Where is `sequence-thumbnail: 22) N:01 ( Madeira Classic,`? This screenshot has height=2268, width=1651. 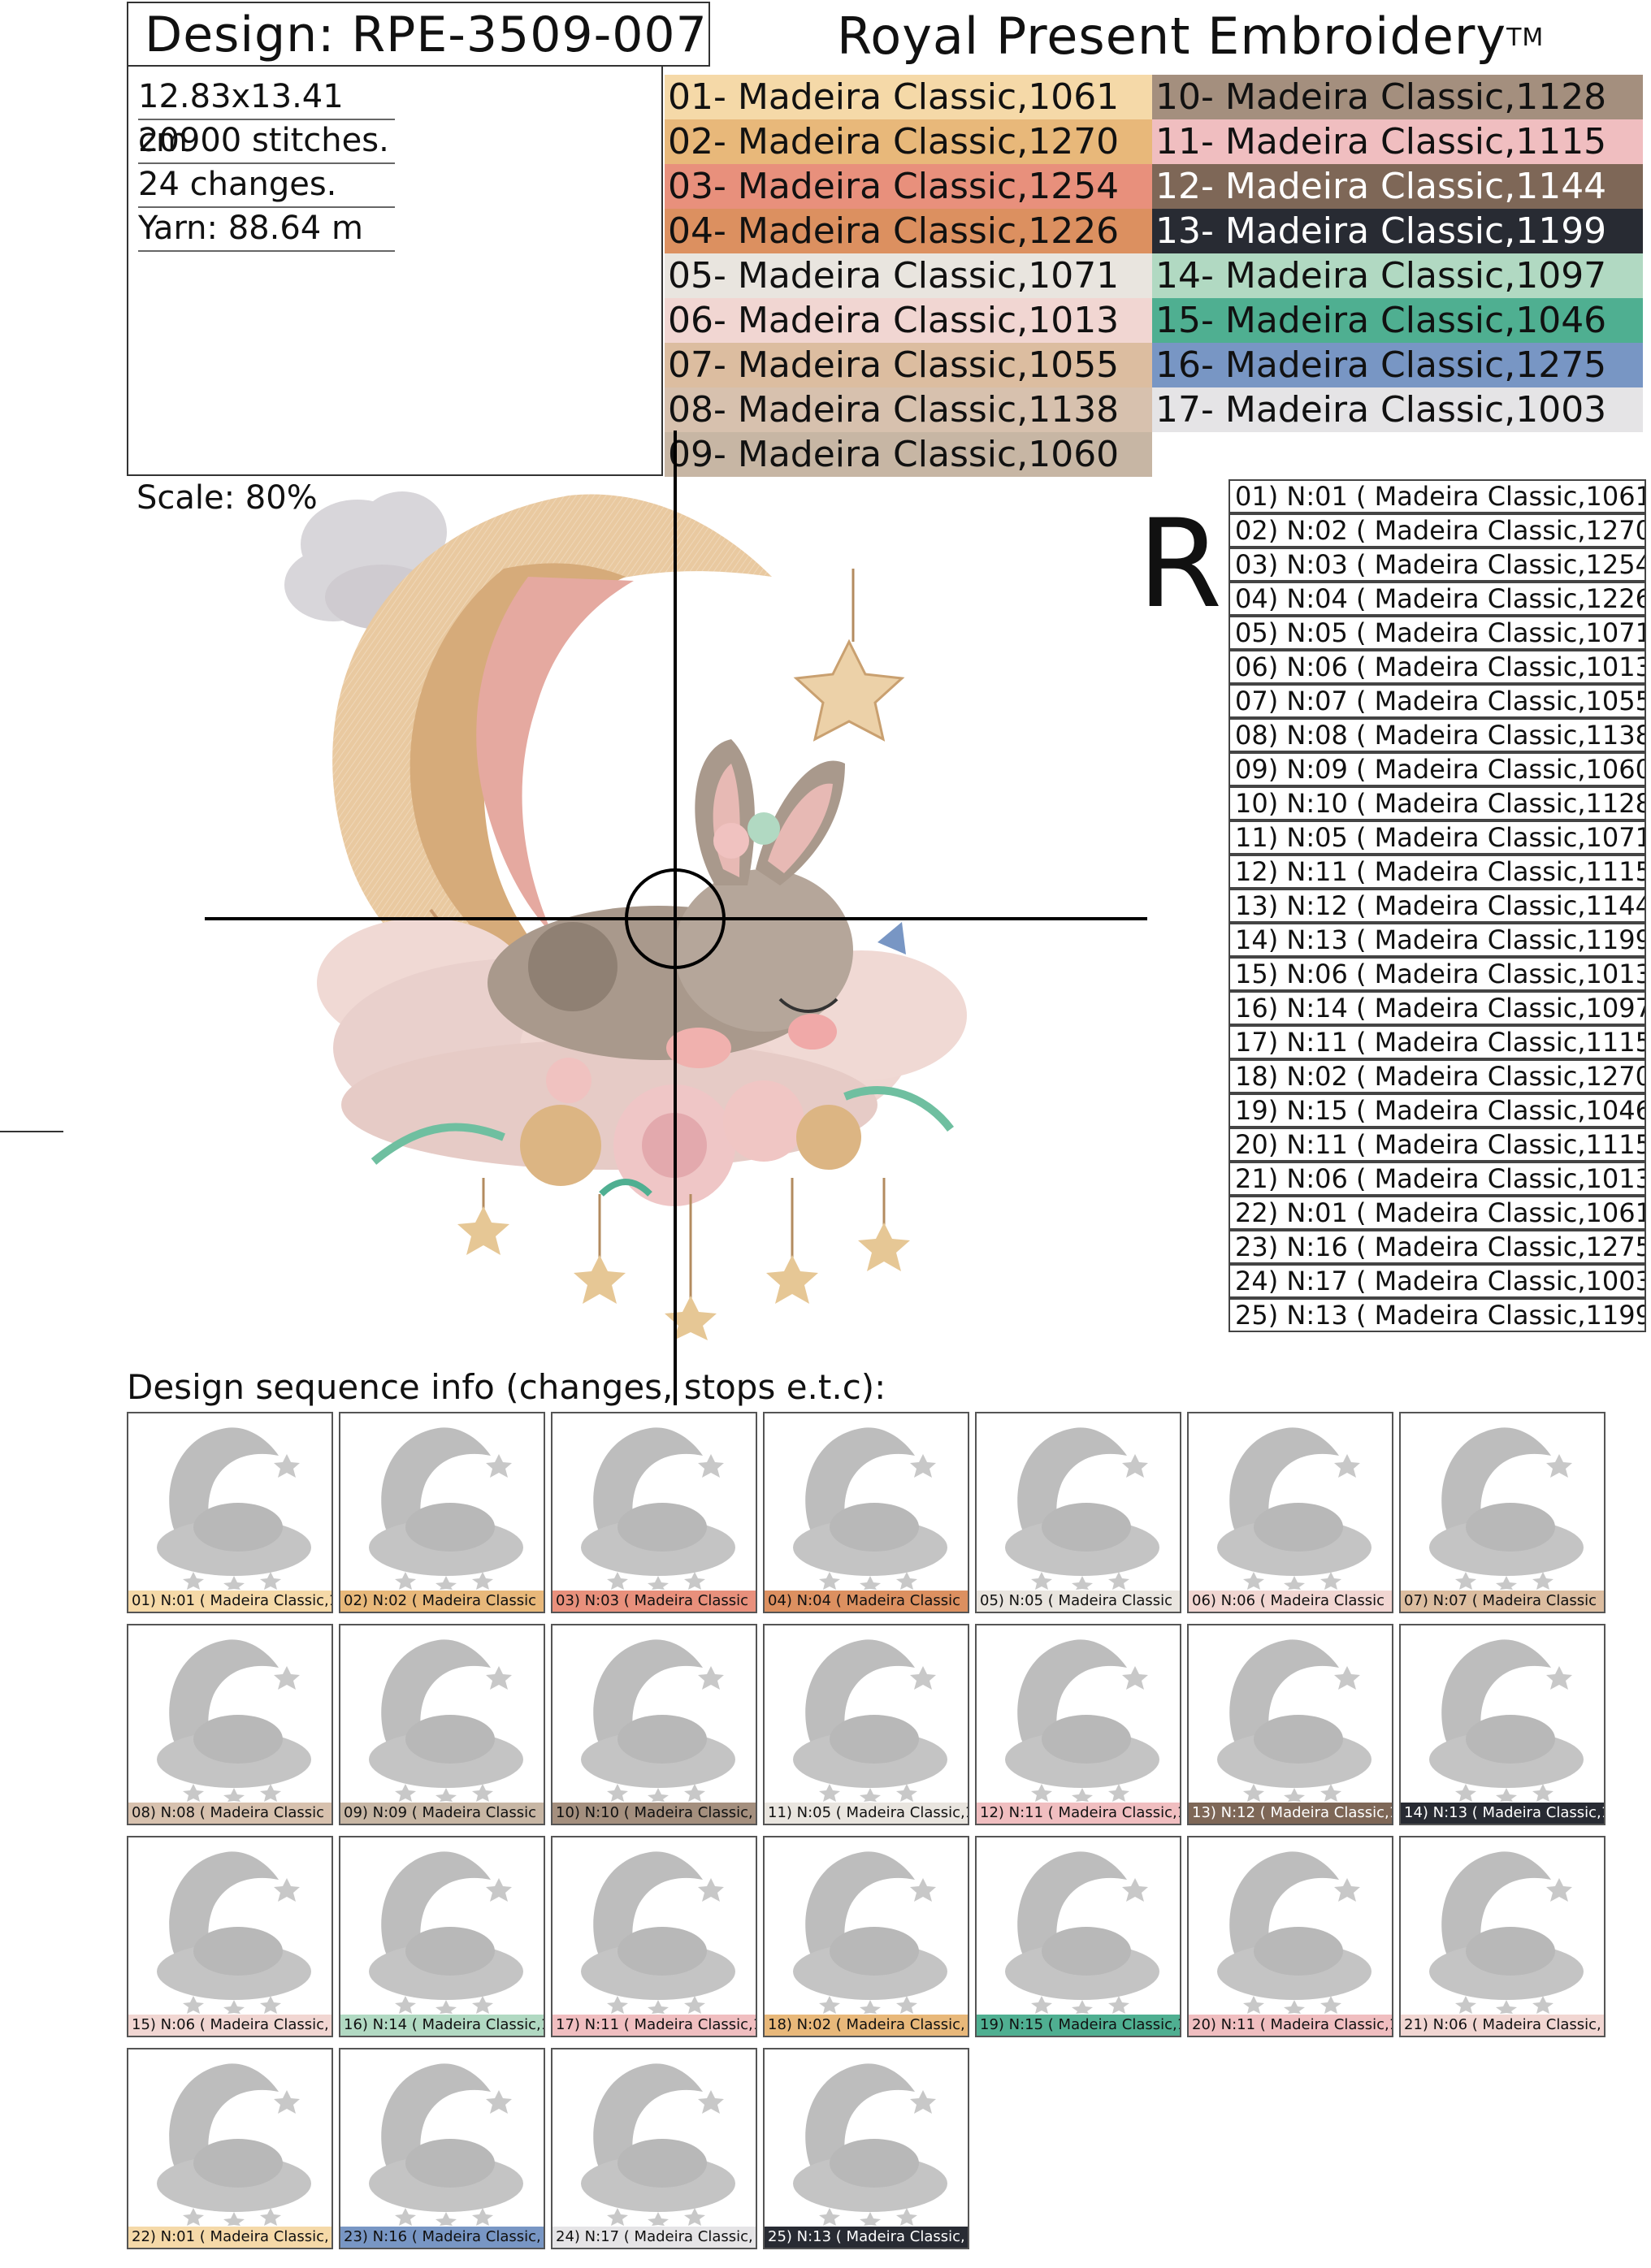 sequence-thumbnail: 22) N:01 ( Madeira Classic, is located at coordinates (230, 2148).